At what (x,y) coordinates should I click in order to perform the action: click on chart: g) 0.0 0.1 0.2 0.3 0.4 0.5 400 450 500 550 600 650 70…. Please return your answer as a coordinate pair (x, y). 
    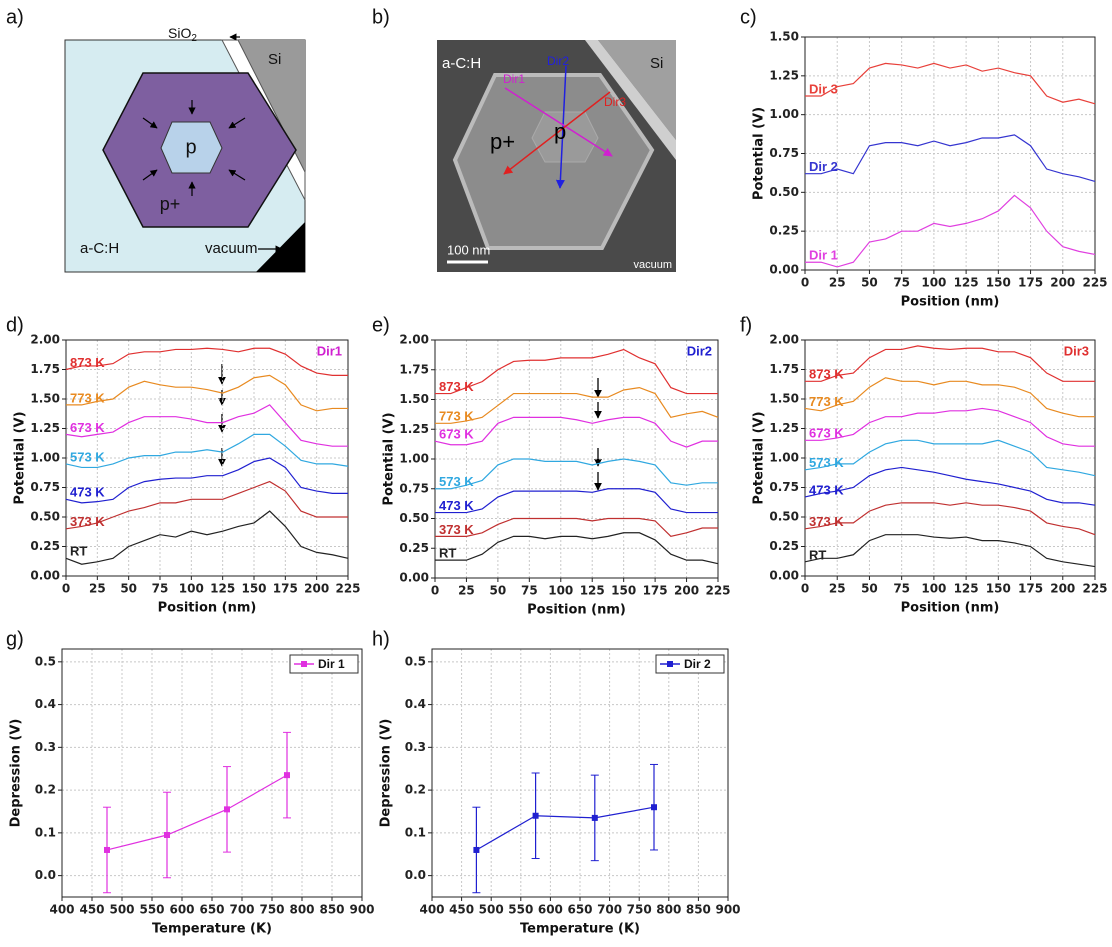
    Looking at the image, I should click on (190, 782).